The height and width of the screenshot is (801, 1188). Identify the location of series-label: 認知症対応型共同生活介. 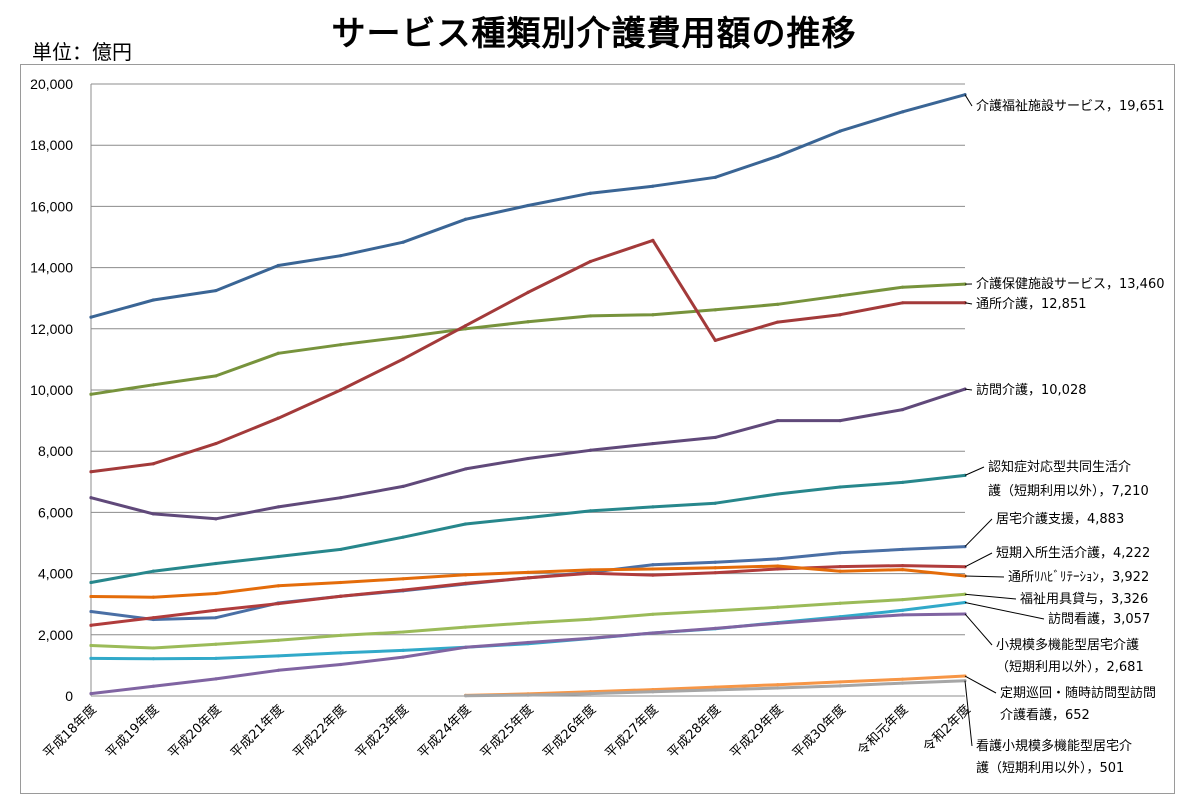
(1059, 467).